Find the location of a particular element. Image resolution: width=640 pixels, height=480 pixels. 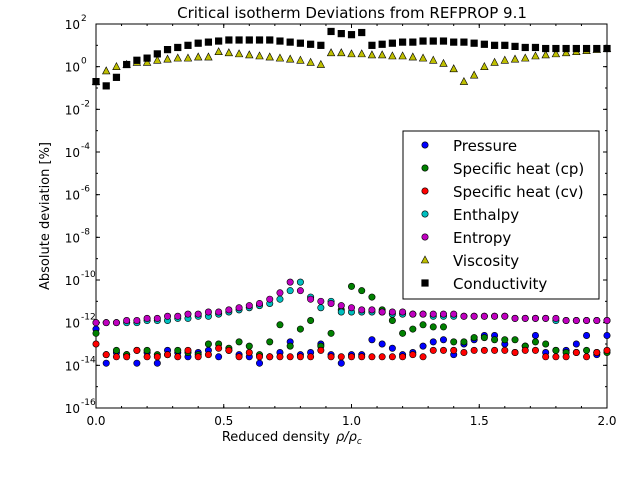

series-specific-heat-cv is located at coordinates (351, 350).